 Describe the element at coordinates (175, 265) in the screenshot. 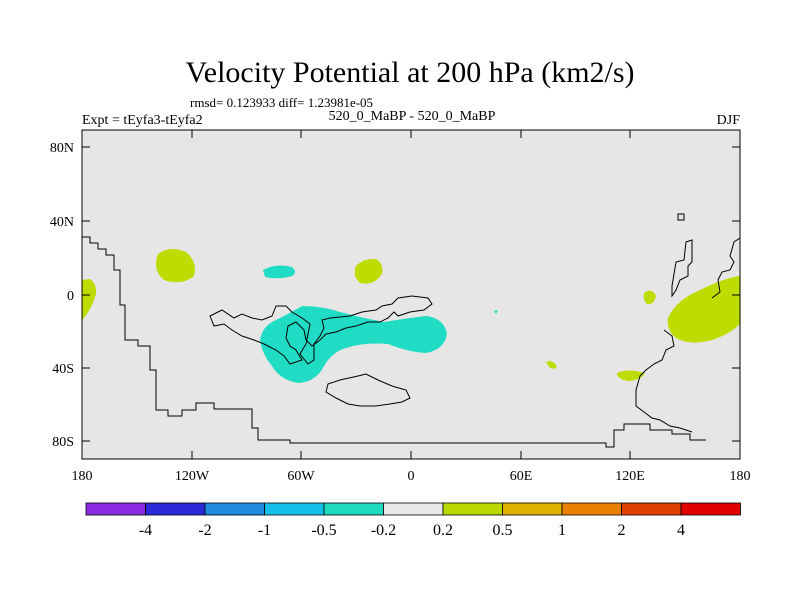

I see `fill-pacific-west` at that location.